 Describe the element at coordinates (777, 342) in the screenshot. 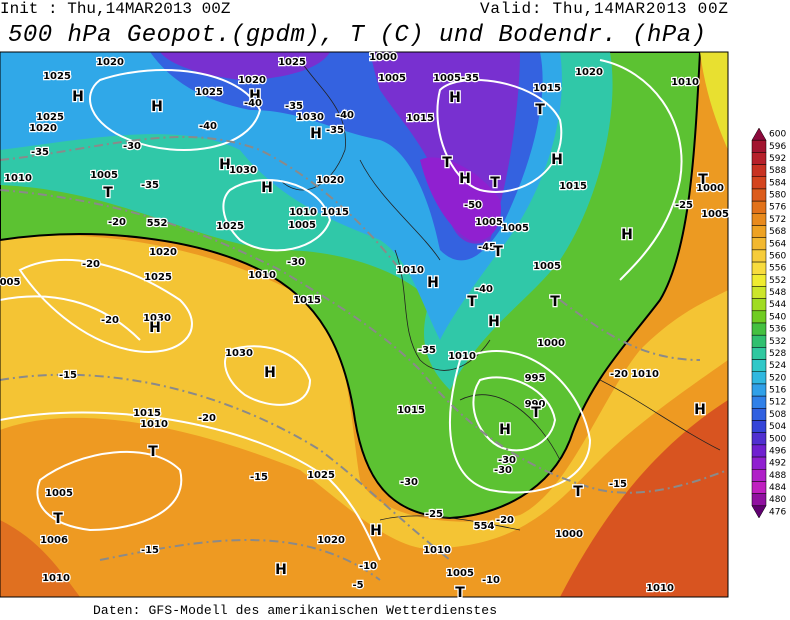

I see `legend-label: 532` at that location.